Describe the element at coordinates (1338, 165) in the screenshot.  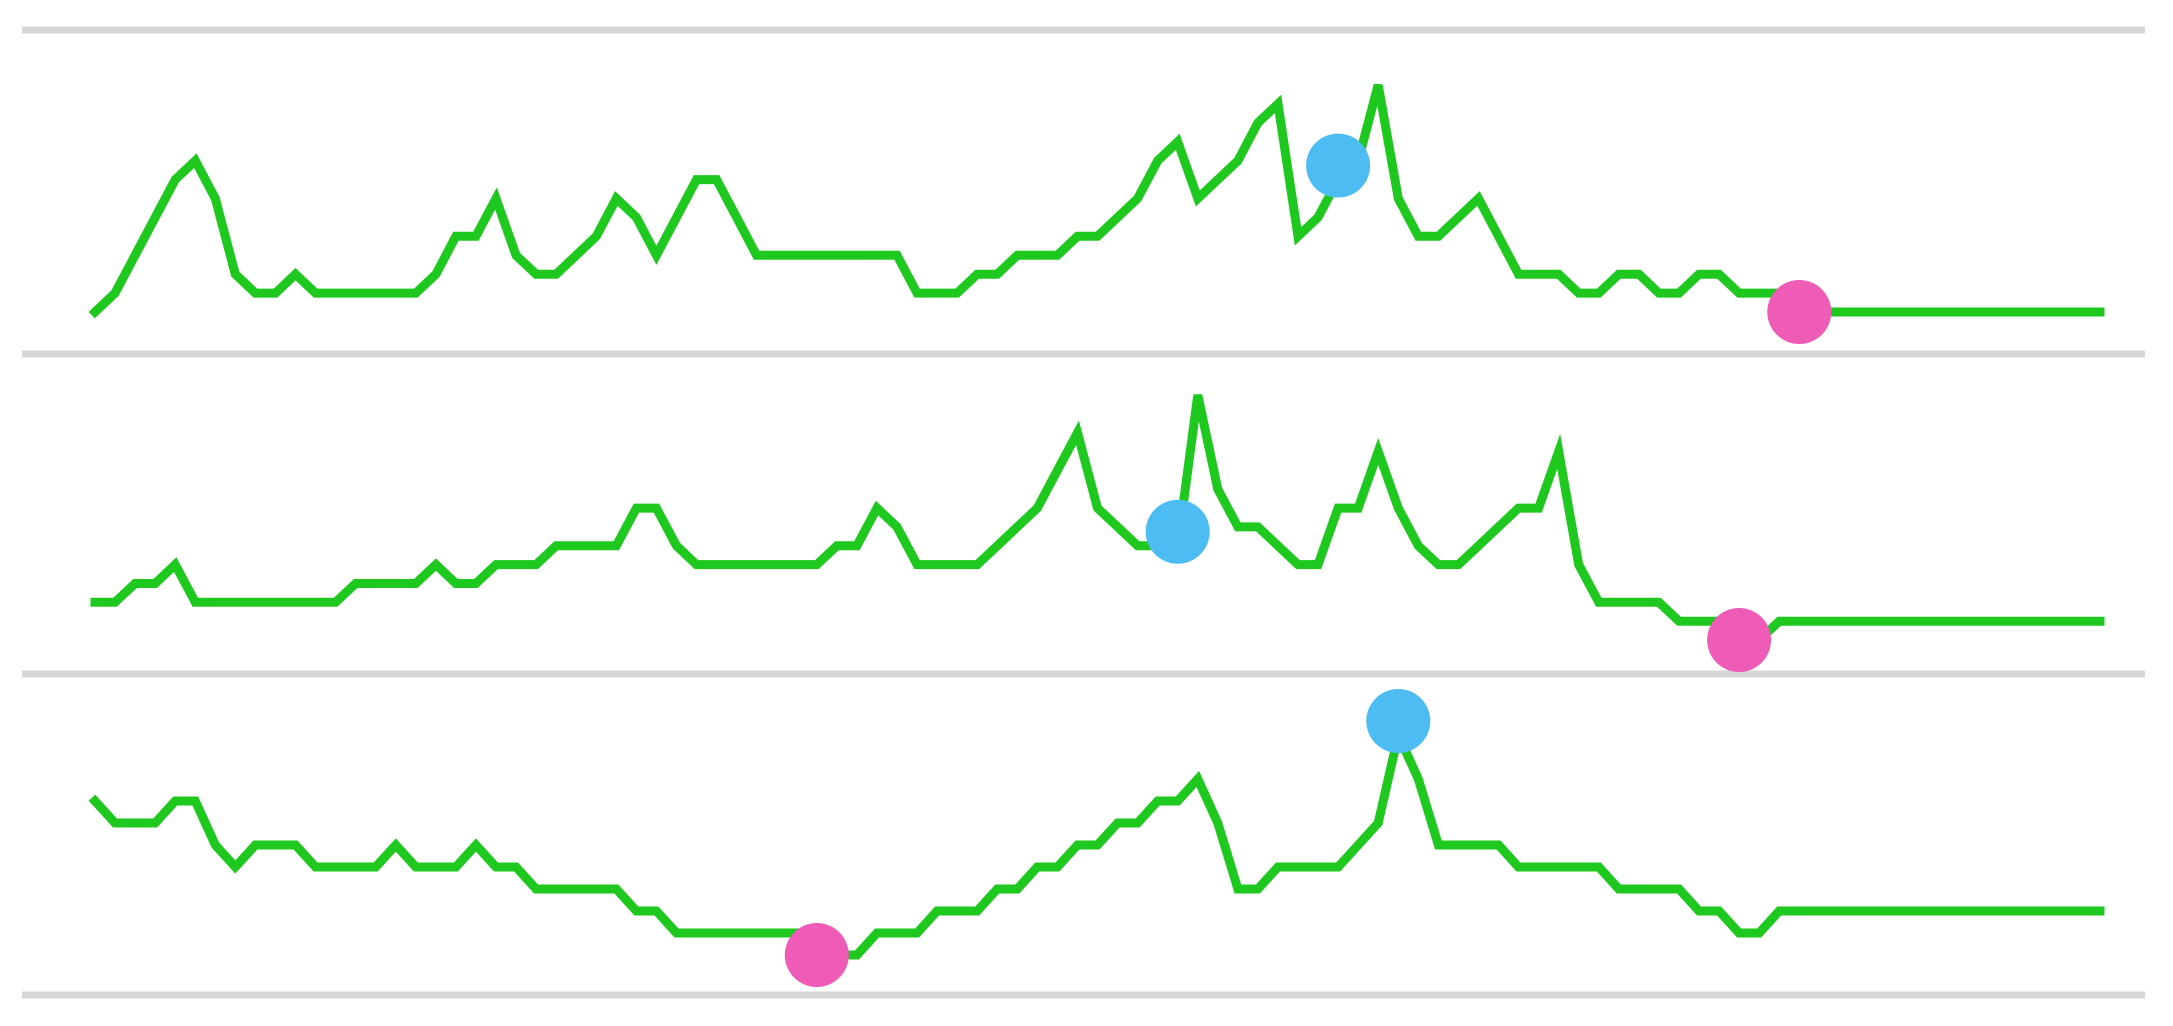
I see `sparkline-1-max-marker` at that location.